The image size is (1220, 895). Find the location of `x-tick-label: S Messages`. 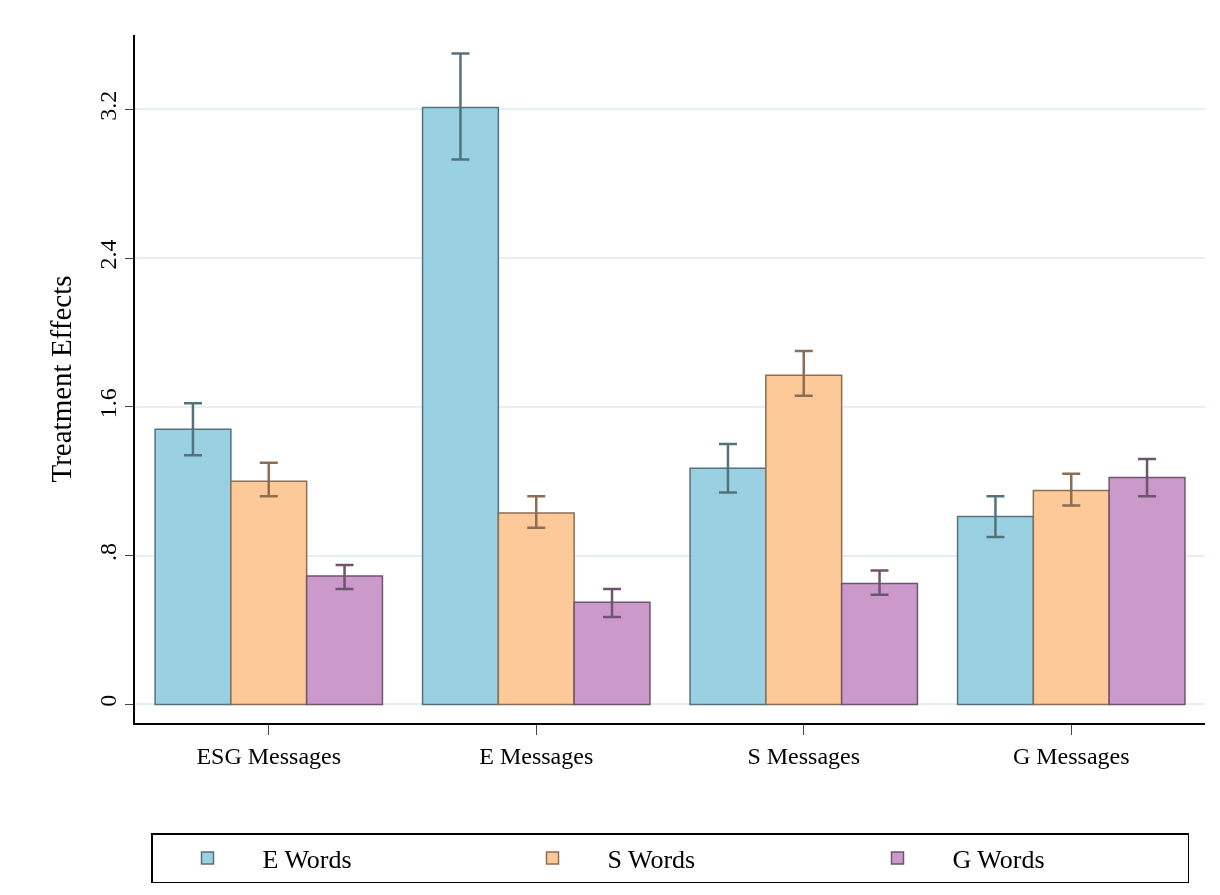

x-tick-label: S Messages is located at coordinates (804, 755).